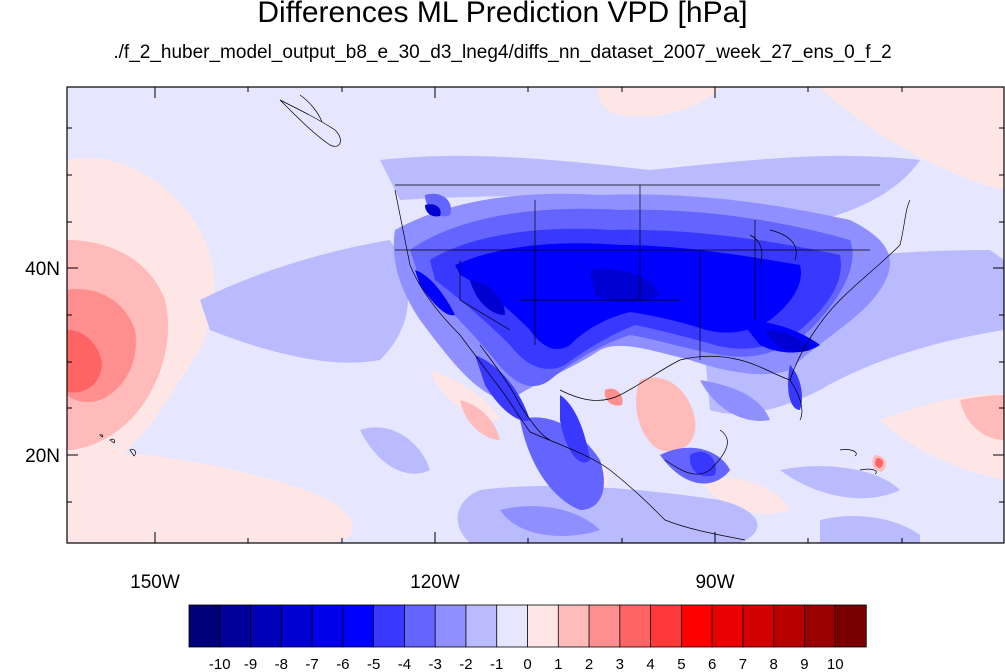 This screenshot has height=672, width=1005. I want to click on colorbar-tick-label: -7, so click(311, 664).